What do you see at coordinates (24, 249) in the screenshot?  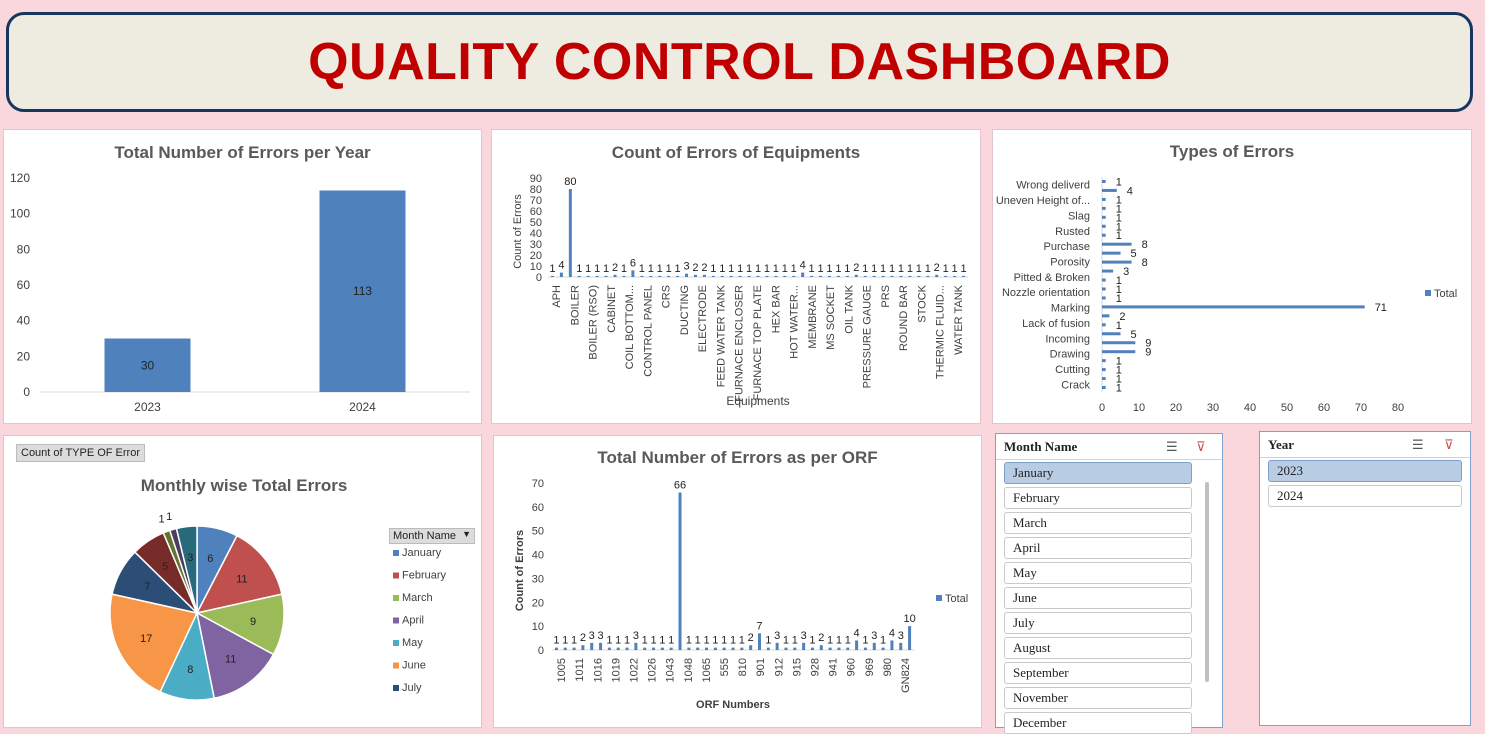 I see `y-tick-label: 80` at bounding box center [24, 249].